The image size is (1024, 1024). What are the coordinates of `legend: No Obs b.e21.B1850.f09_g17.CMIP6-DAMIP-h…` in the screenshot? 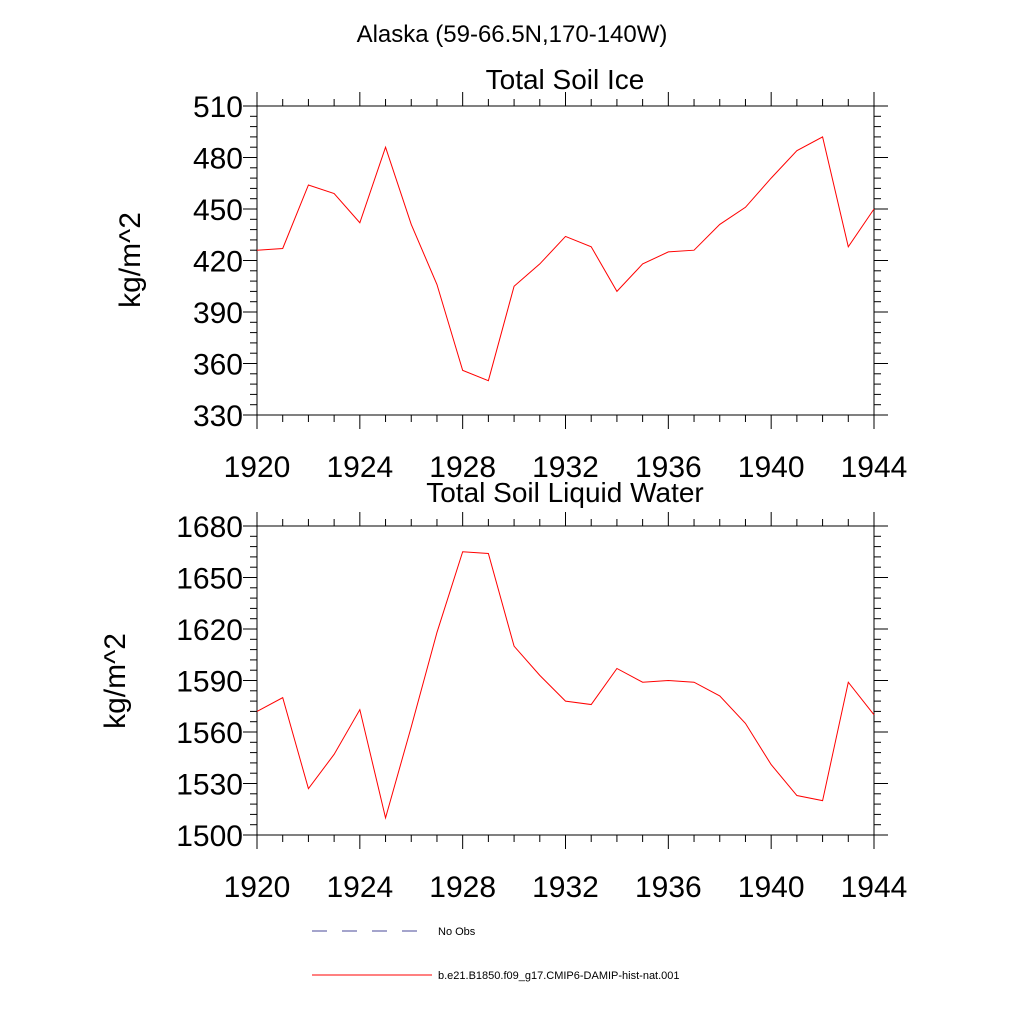 It's located at (496, 954).